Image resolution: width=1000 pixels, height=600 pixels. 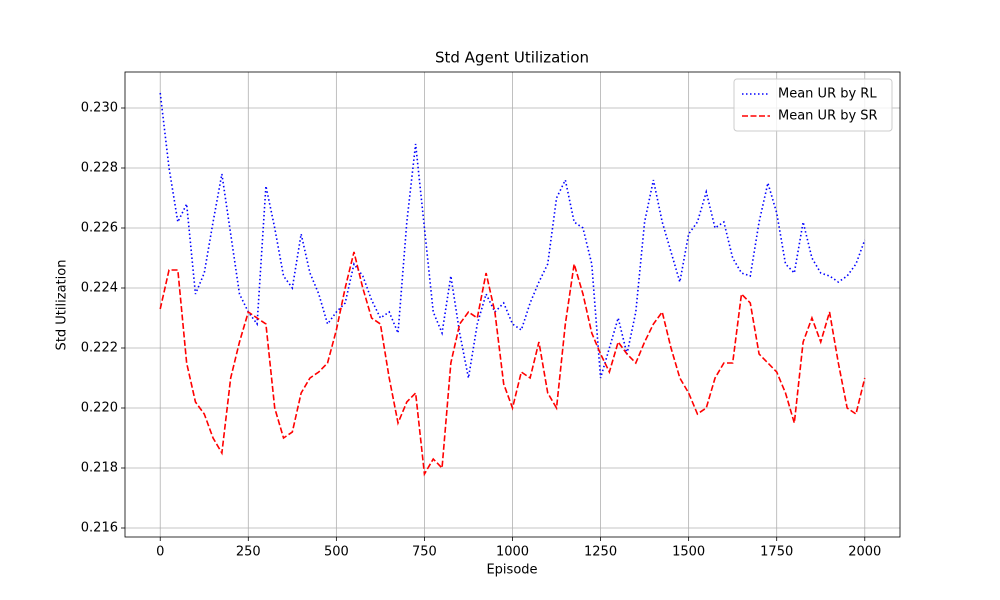 What do you see at coordinates (99, 528) in the screenshot?
I see `y-tick-label: 0.216` at bounding box center [99, 528].